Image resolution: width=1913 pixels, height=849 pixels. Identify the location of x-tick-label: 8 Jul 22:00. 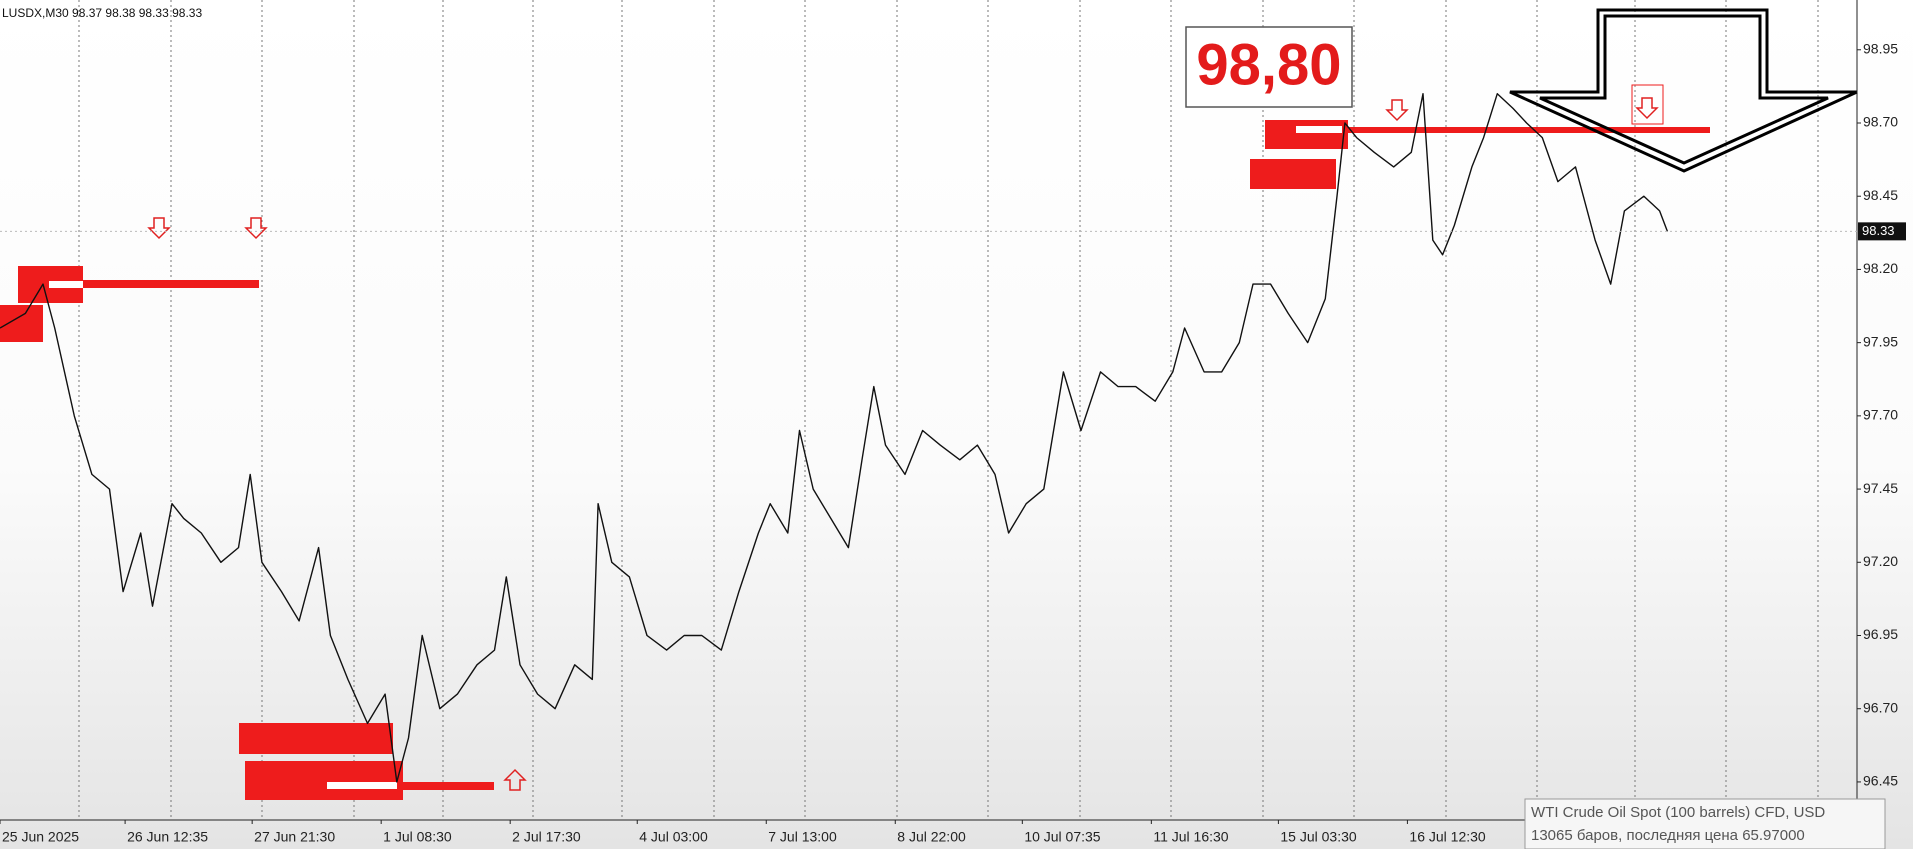
(931, 837).